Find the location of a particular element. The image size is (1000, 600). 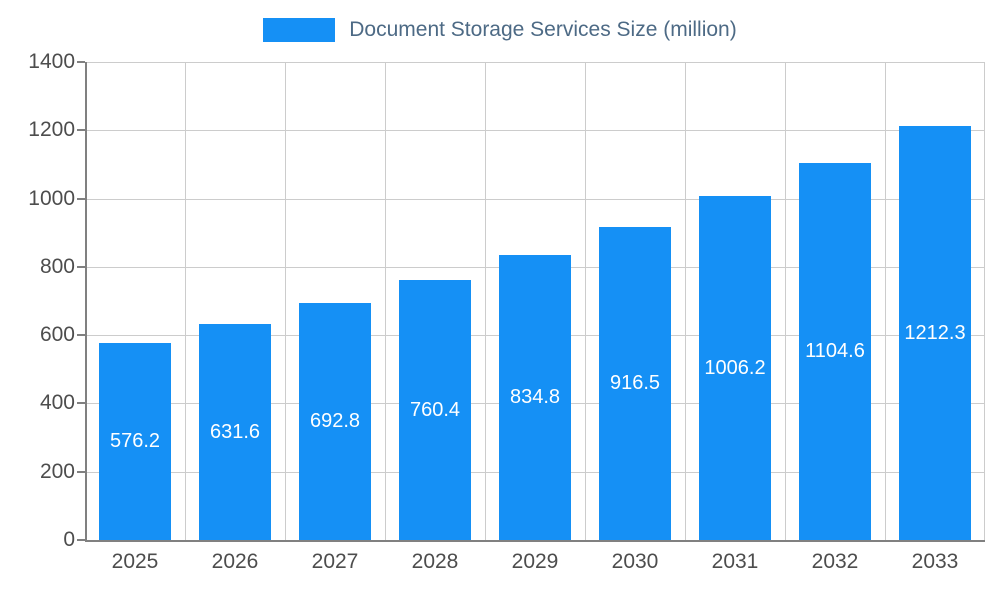

legend-swatch is located at coordinates (299, 30).